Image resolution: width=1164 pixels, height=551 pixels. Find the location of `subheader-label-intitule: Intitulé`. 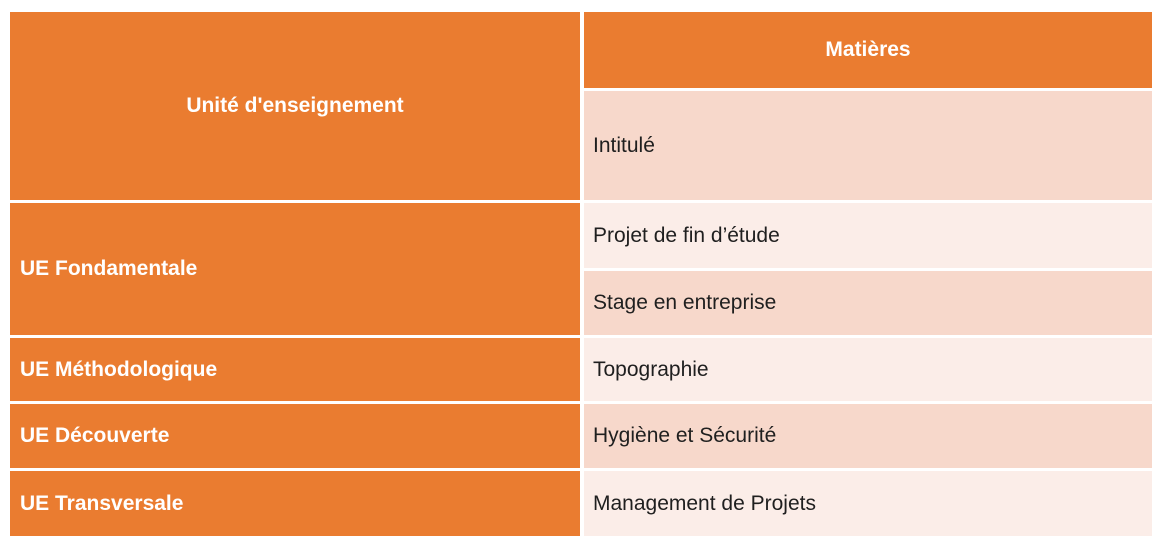

subheader-label-intitule: Intitulé is located at coordinates (624, 145).